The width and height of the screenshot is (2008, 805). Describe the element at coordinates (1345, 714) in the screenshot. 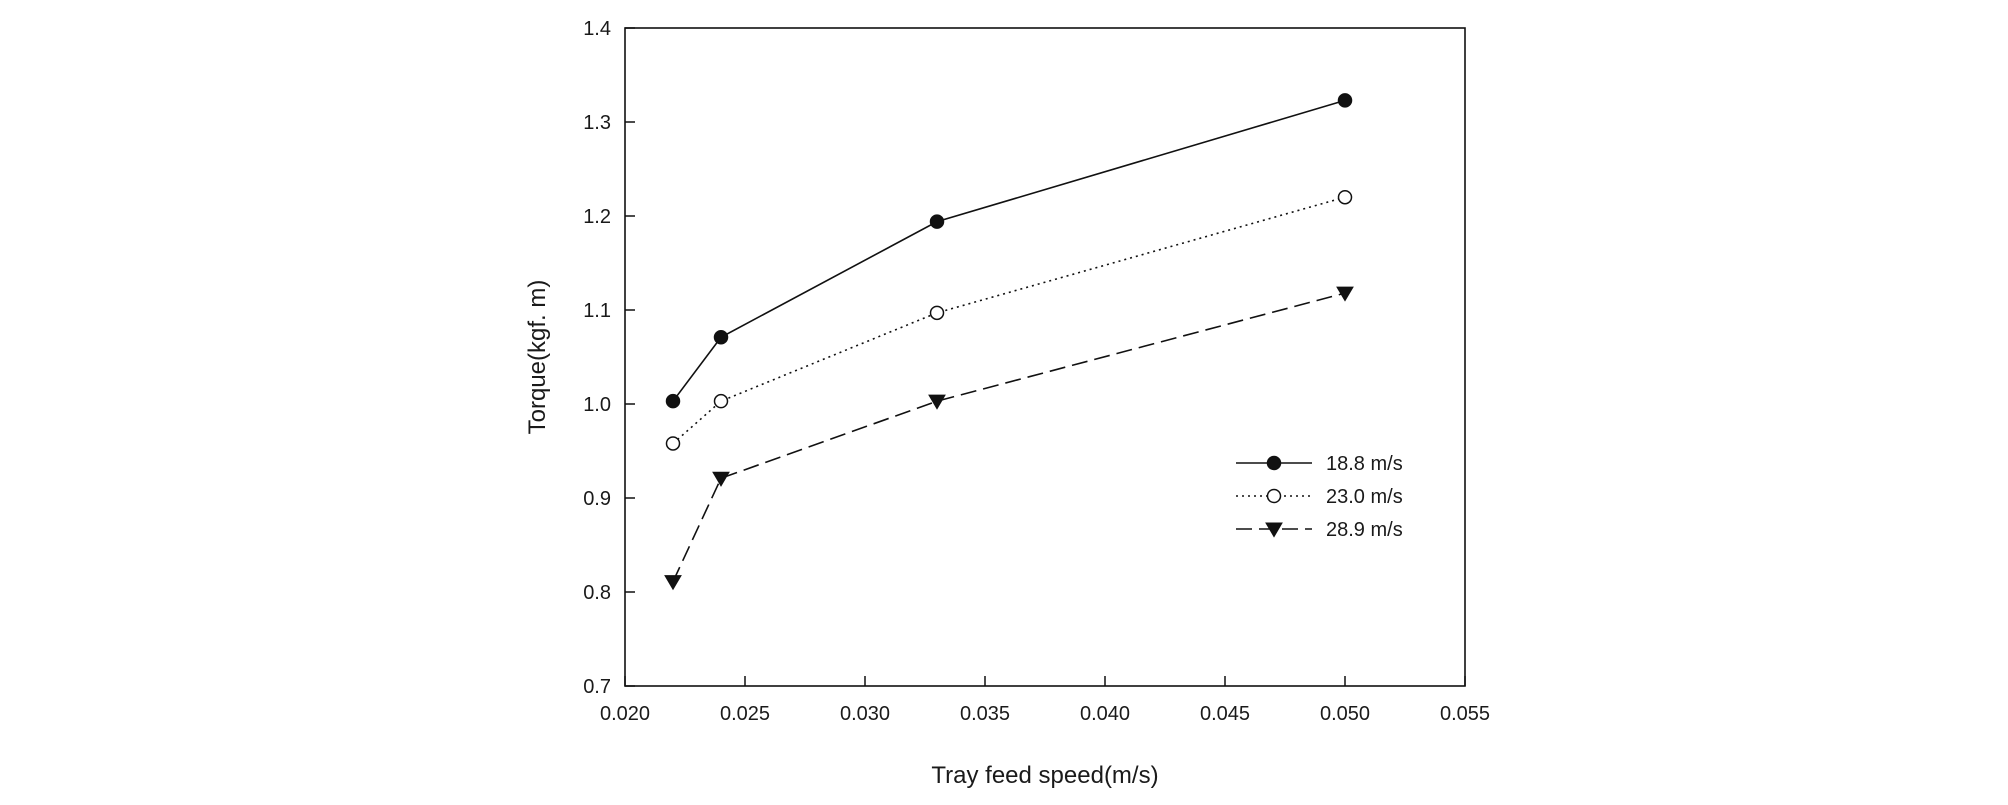

I see `x-tick-label: 0.050` at that location.